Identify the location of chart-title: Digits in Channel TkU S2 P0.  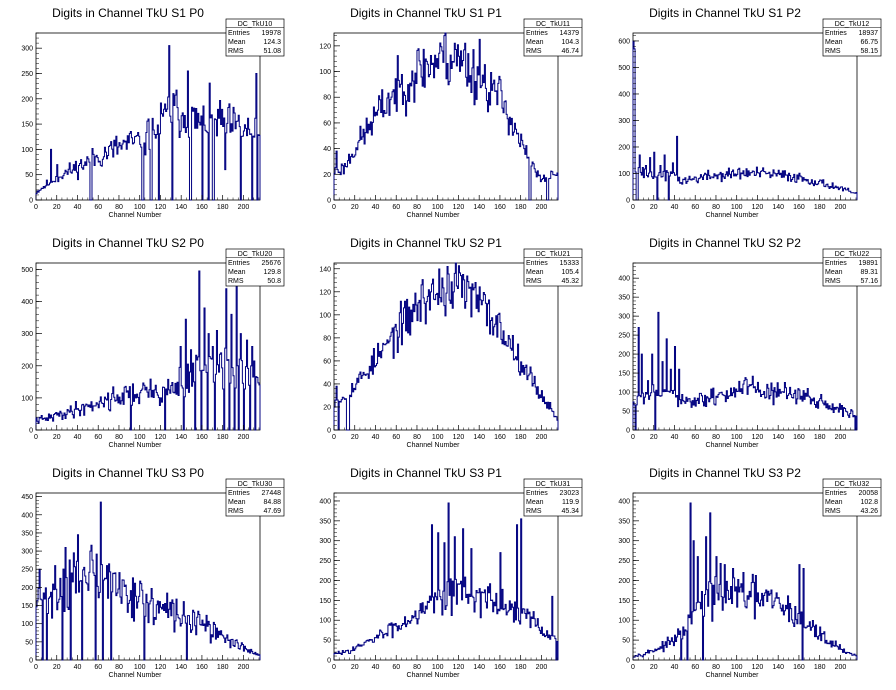
(128, 243).